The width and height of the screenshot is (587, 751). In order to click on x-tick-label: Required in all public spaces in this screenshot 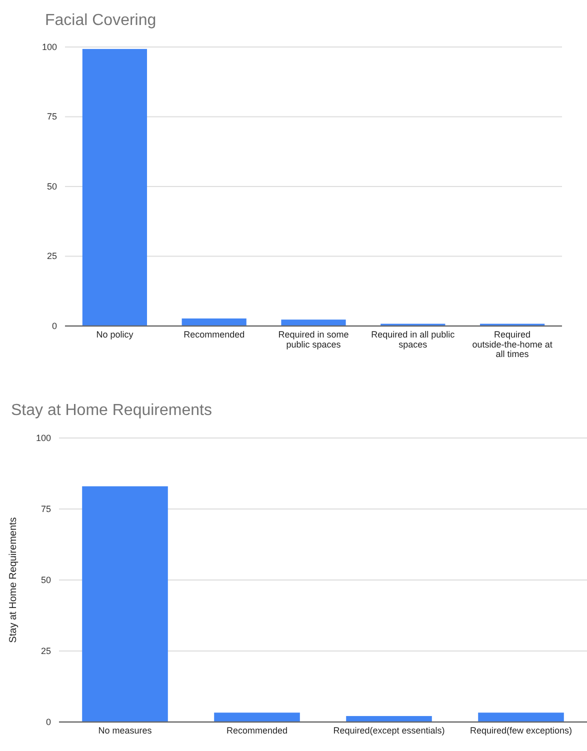, I will do `click(413, 339)`.